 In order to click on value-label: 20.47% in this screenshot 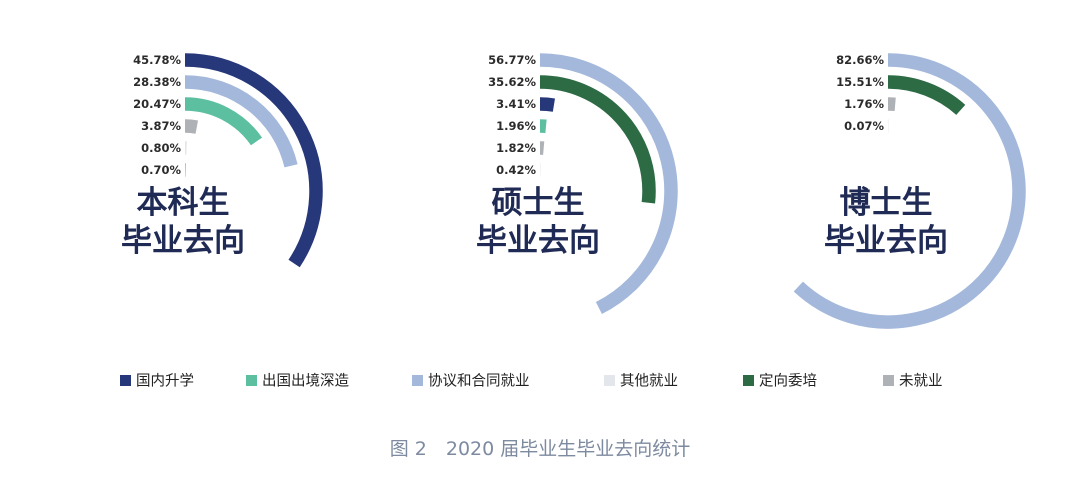, I will do `click(157, 104)`.